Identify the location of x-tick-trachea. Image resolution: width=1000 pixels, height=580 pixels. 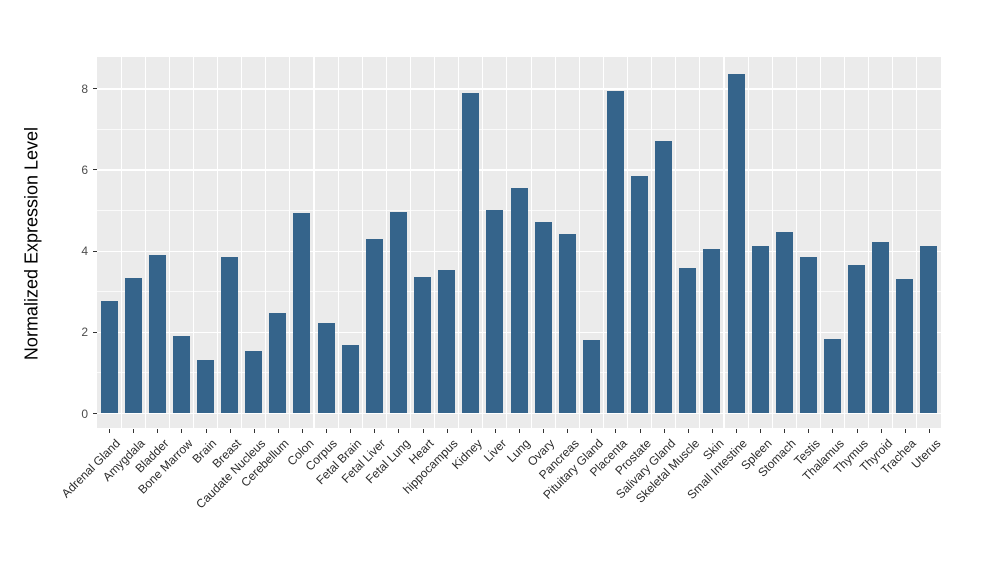
(905, 431).